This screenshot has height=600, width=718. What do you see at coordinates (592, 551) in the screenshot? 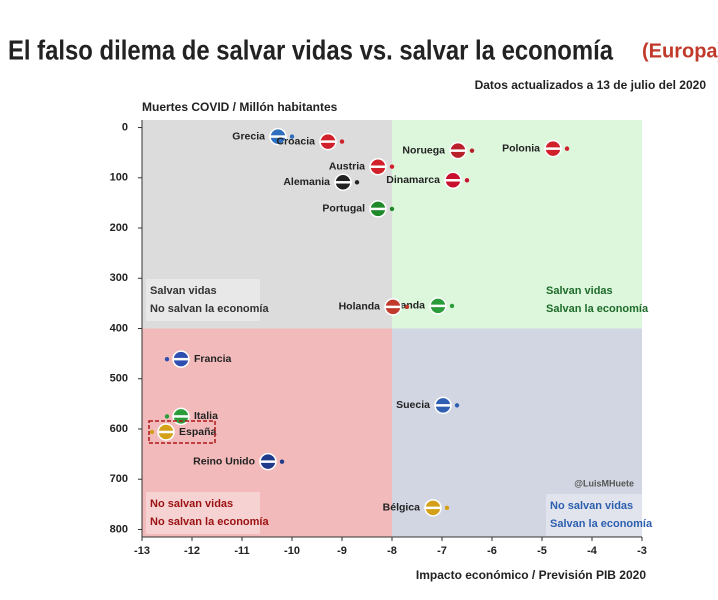
I see `x-tick-label: -4` at bounding box center [592, 551].